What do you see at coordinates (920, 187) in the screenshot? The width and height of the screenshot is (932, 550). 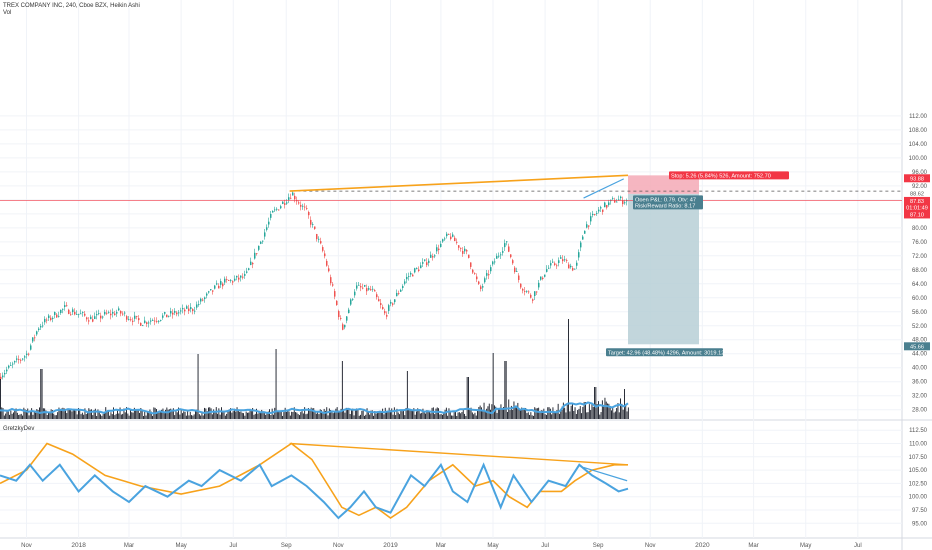 I see `y-tick-label: 92.00` at bounding box center [920, 187].